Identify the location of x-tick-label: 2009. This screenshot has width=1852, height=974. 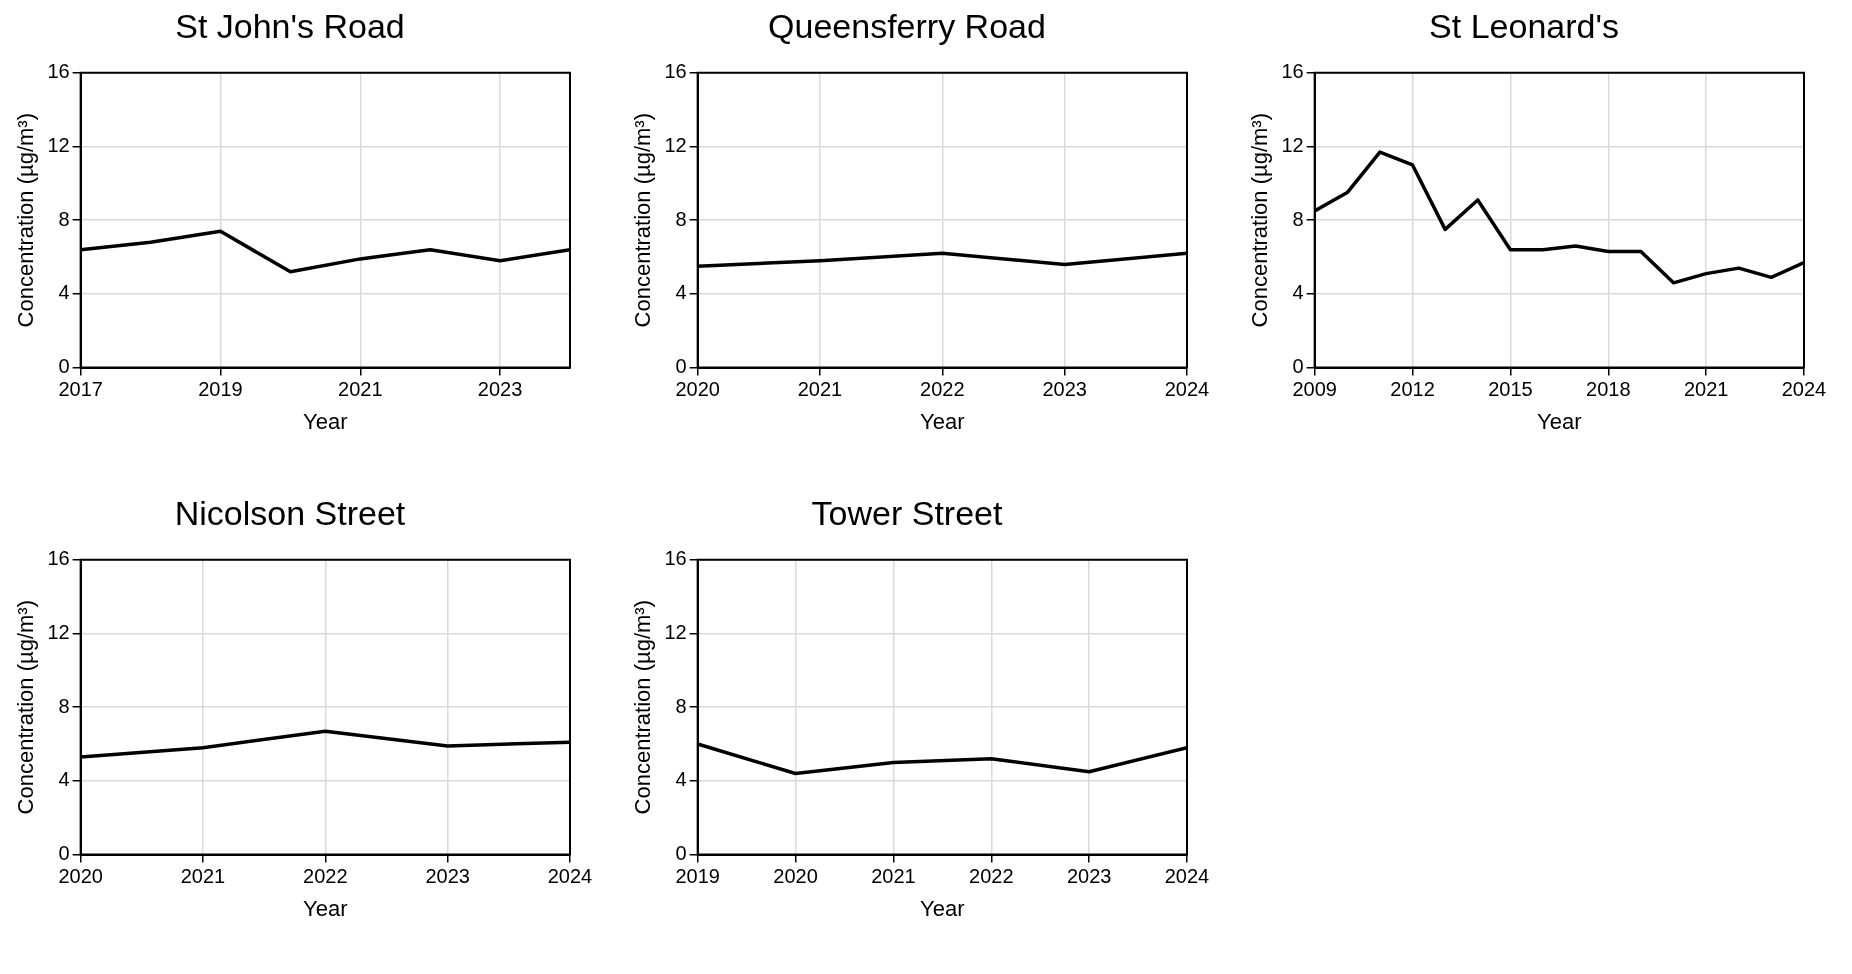
(1314, 389).